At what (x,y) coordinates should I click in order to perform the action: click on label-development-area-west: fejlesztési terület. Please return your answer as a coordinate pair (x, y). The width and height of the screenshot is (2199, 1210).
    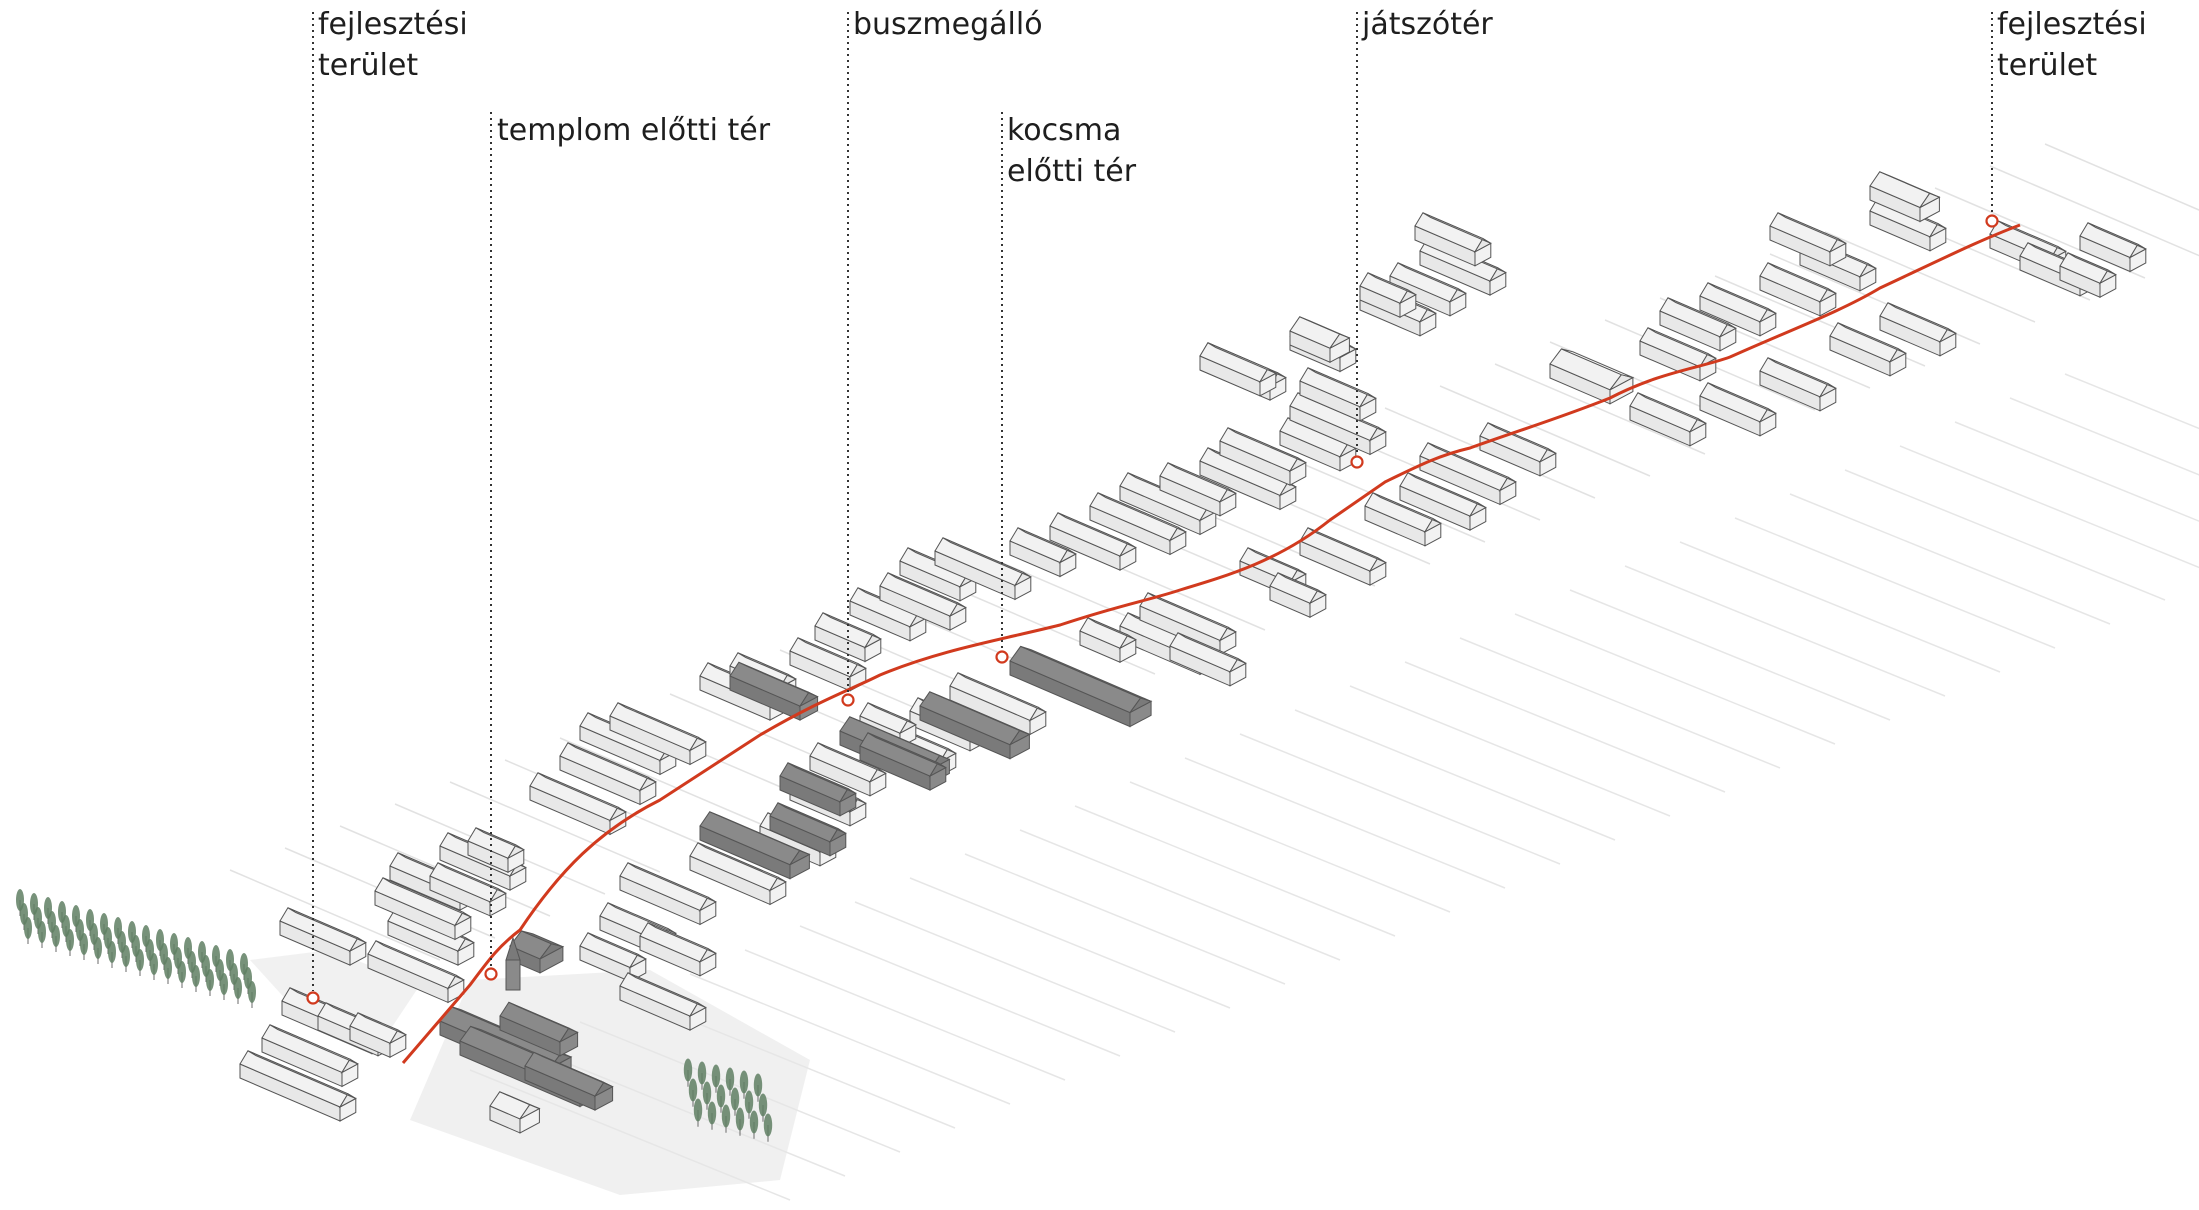
    Looking at the image, I should click on (393, 45).